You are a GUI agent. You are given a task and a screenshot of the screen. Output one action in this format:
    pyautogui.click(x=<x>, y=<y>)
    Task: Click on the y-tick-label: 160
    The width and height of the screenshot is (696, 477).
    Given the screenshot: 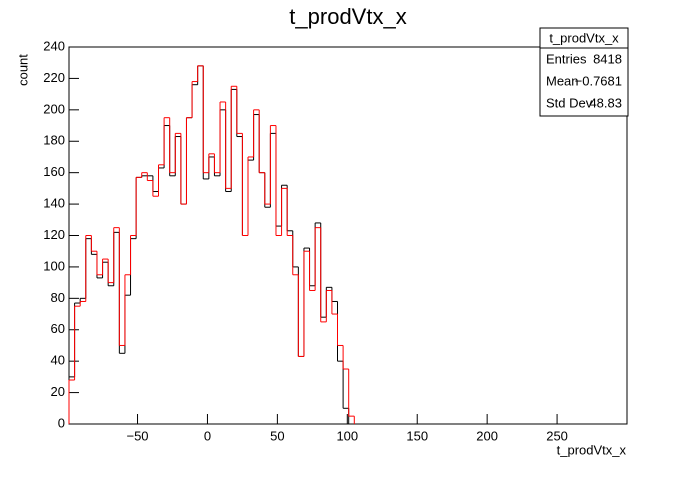 What is the action you would take?
    pyautogui.click(x=54, y=171)
    